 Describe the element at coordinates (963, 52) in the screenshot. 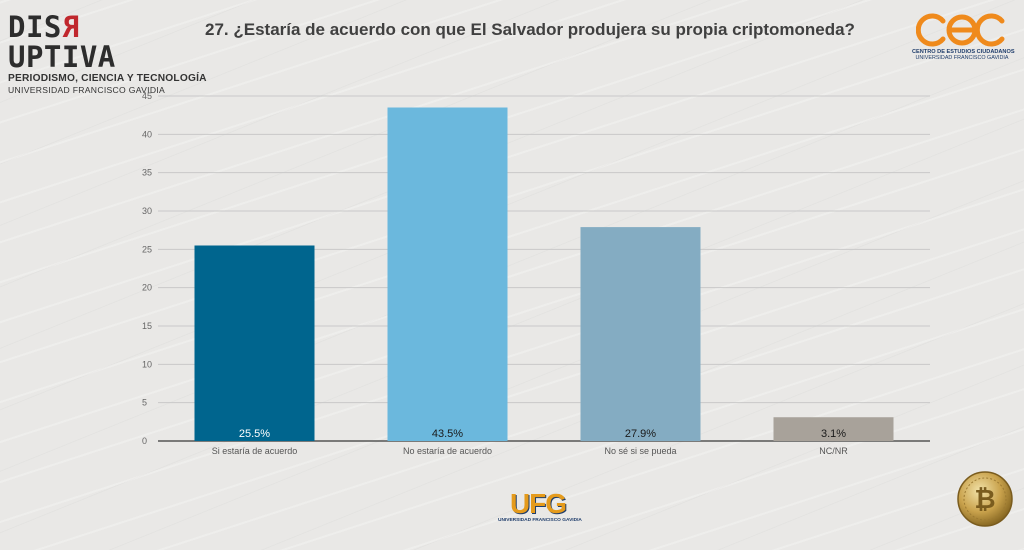

I see `cec-name: CENTRO DE ESTUDIOS CIUDADANOS` at that location.